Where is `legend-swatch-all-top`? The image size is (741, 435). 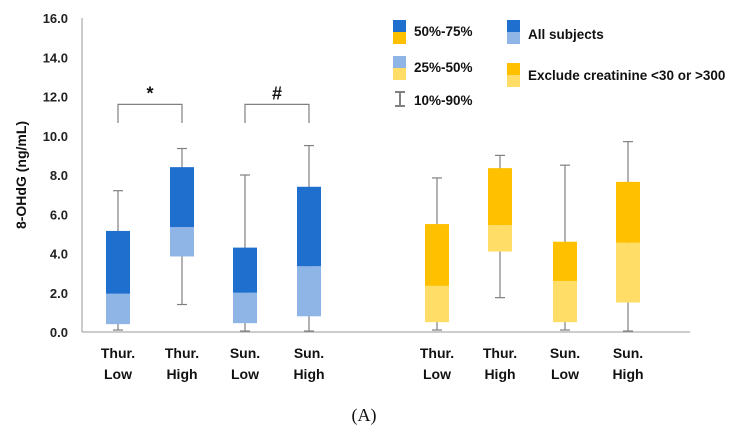
legend-swatch-all-top is located at coordinates (513, 26).